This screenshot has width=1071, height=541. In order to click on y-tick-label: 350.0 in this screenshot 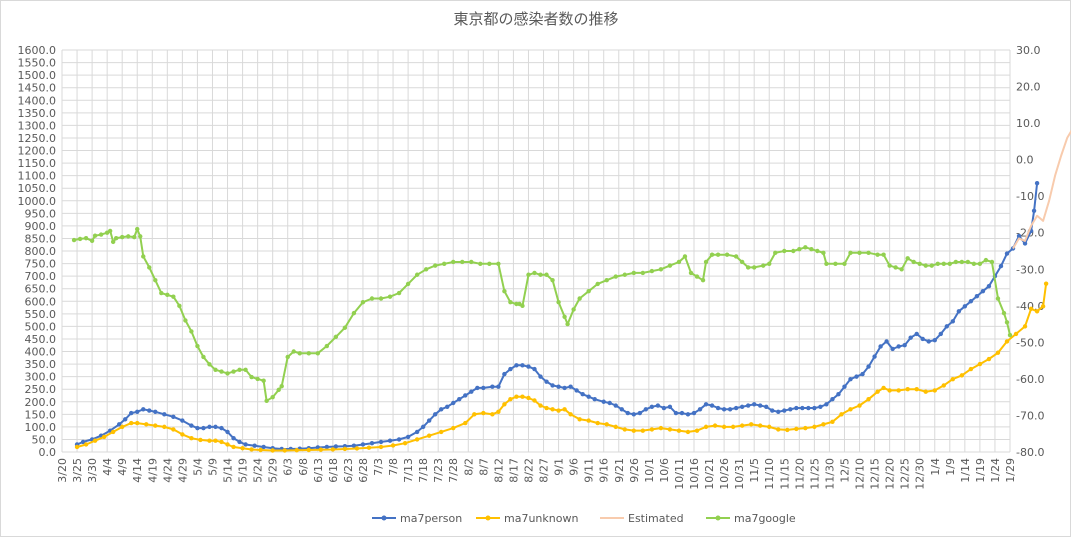, I will do `click(41, 364)`.